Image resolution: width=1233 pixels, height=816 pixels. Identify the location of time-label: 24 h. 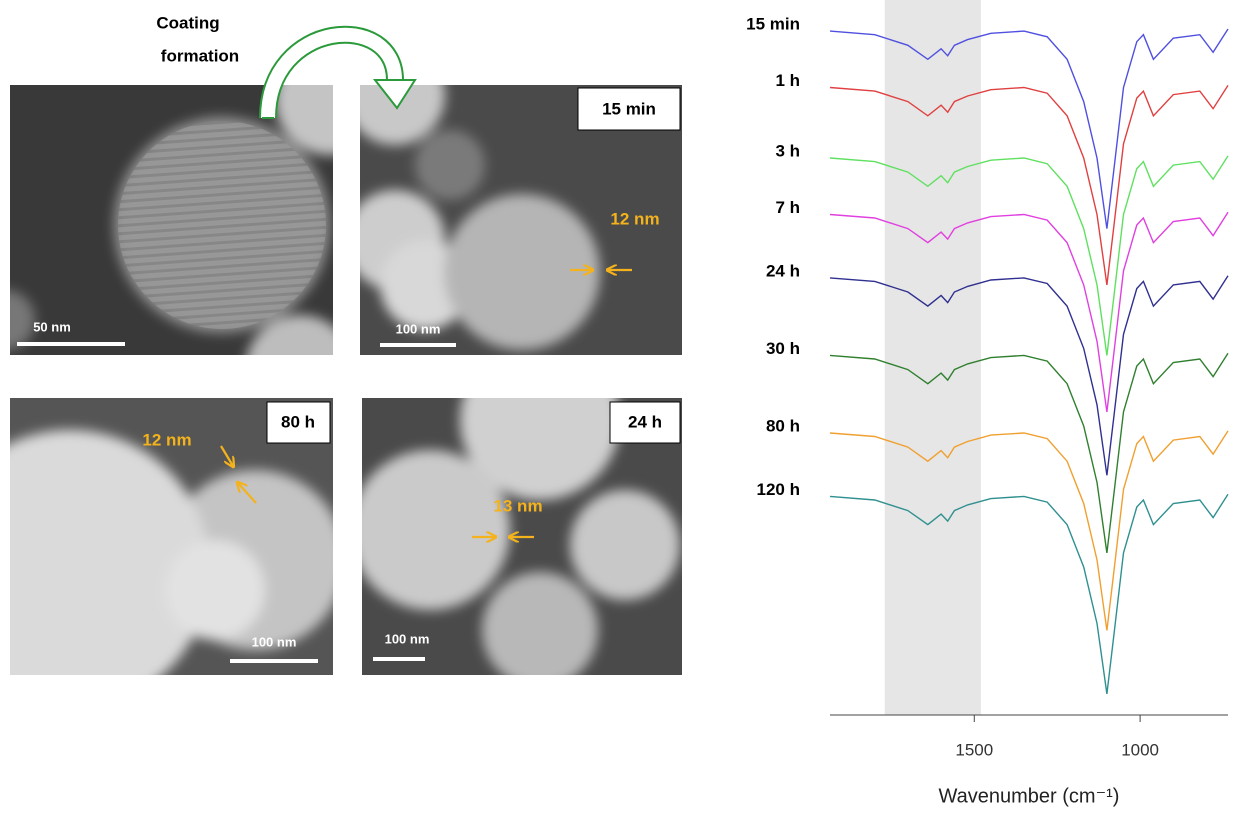
(645, 421).